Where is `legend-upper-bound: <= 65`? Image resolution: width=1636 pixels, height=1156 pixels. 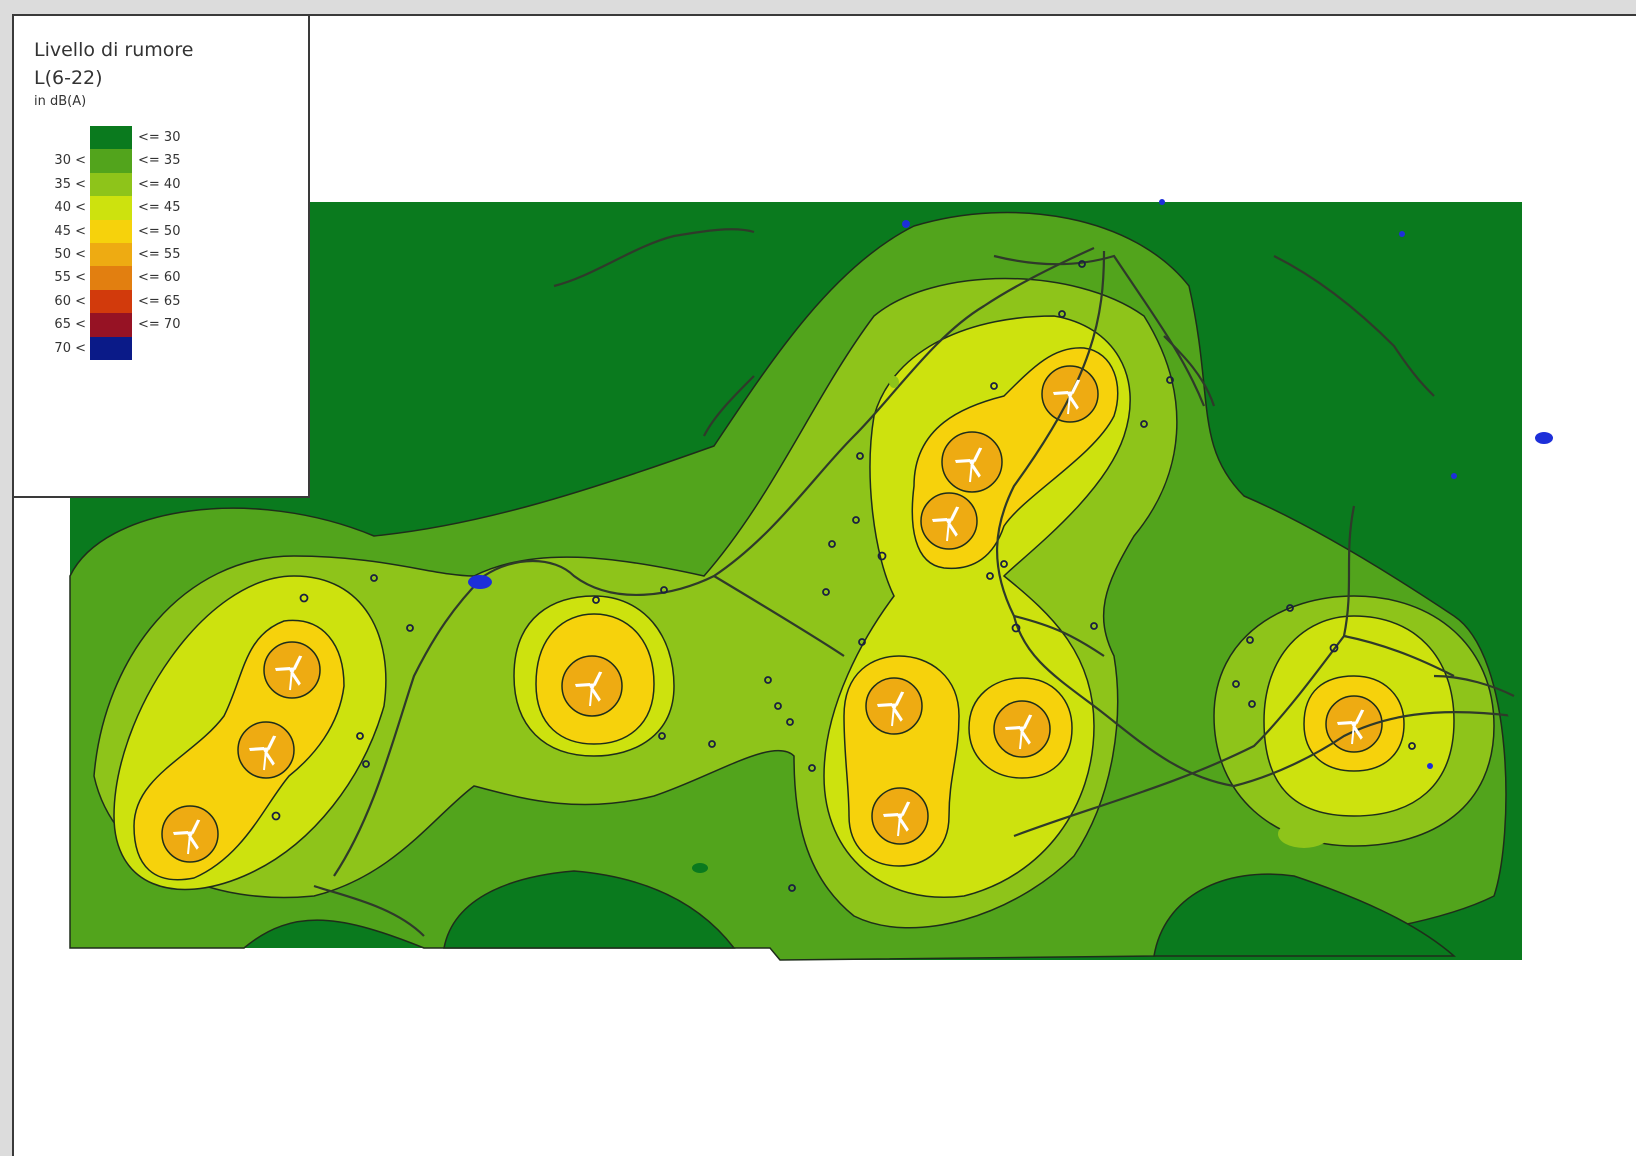
legend-upper-bound: <= 65 is located at coordinates (159, 301).